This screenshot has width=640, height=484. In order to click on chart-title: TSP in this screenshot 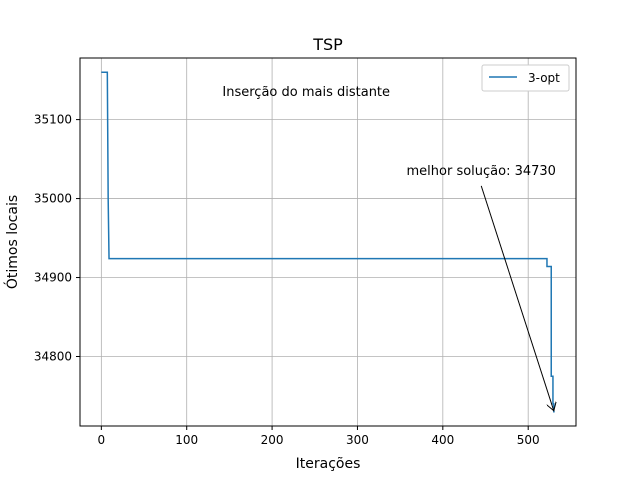, I will do `click(327, 44)`.